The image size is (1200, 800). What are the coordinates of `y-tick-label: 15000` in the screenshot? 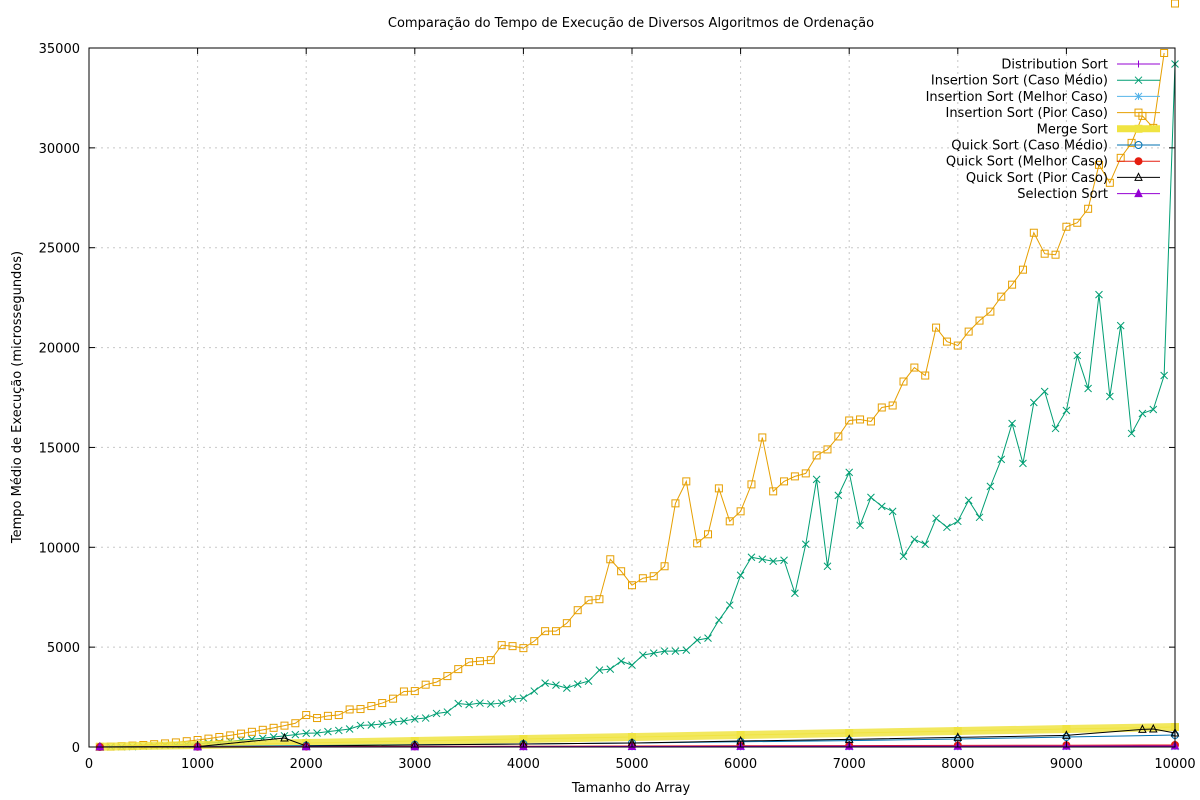 It's located at (59, 448).